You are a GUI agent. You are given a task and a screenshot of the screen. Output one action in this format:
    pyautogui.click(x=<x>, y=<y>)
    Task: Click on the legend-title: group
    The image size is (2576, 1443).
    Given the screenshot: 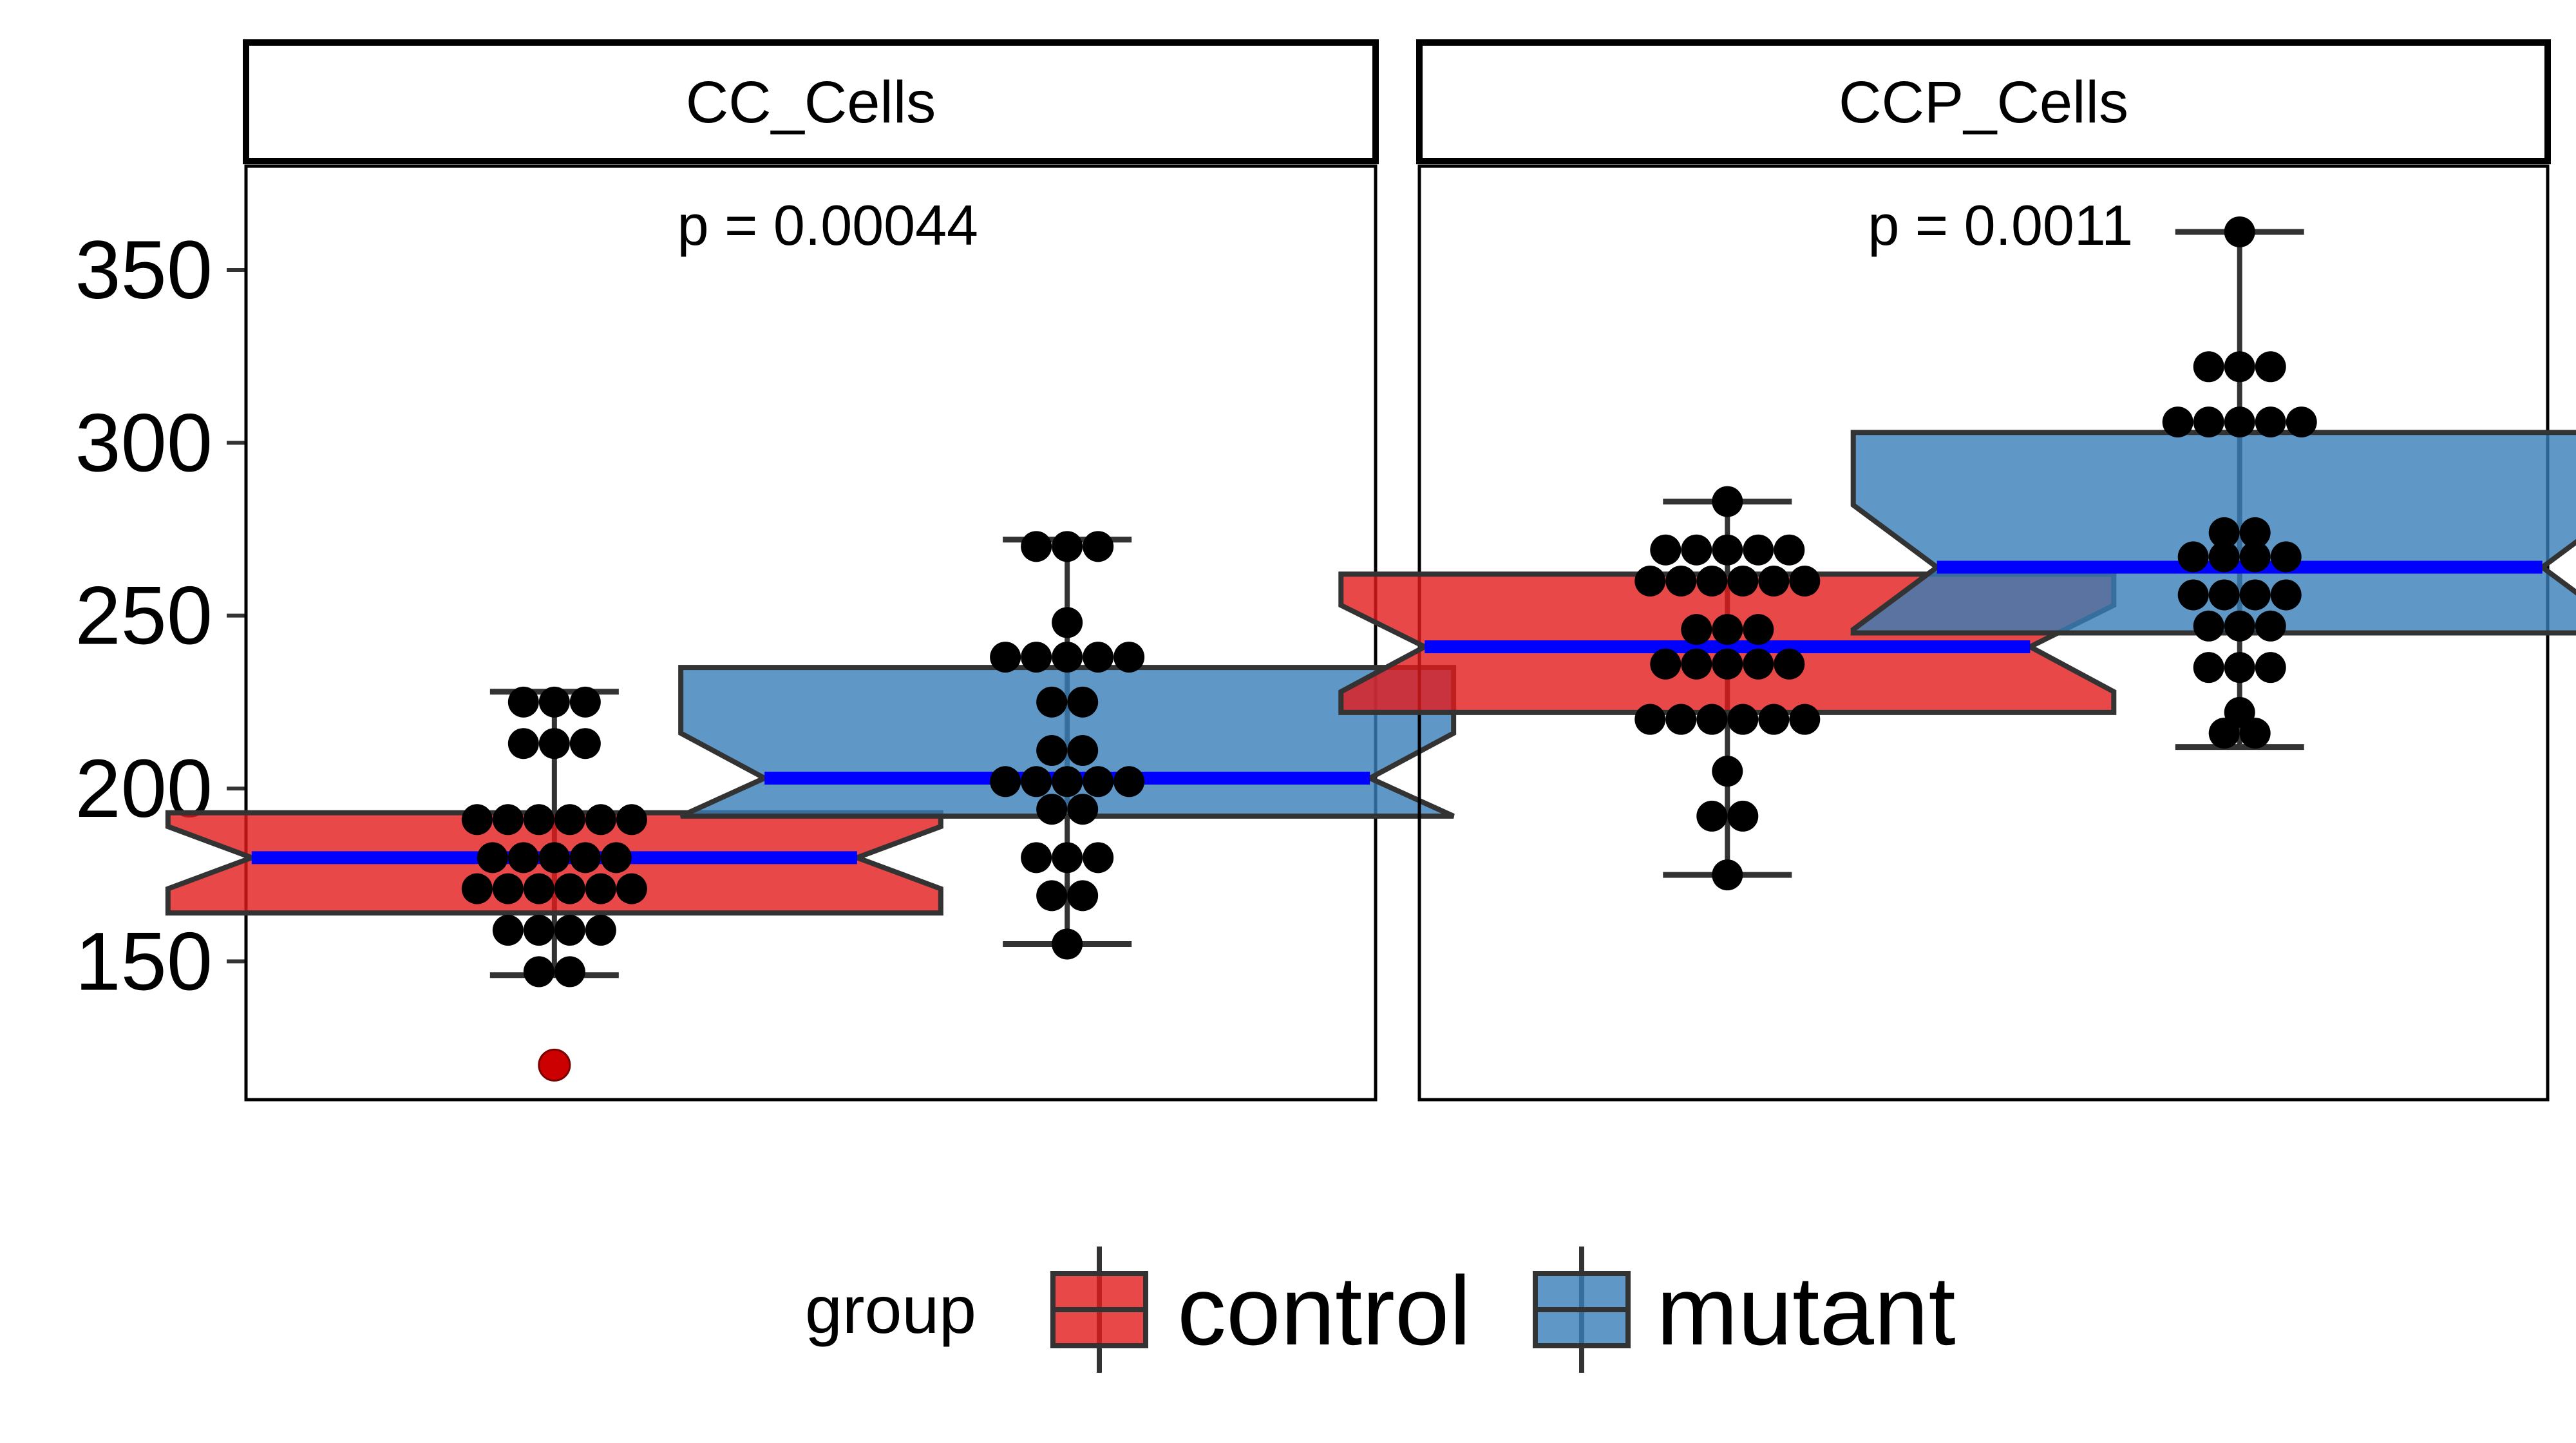 What is the action you would take?
    pyautogui.click(x=890, y=1310)
    